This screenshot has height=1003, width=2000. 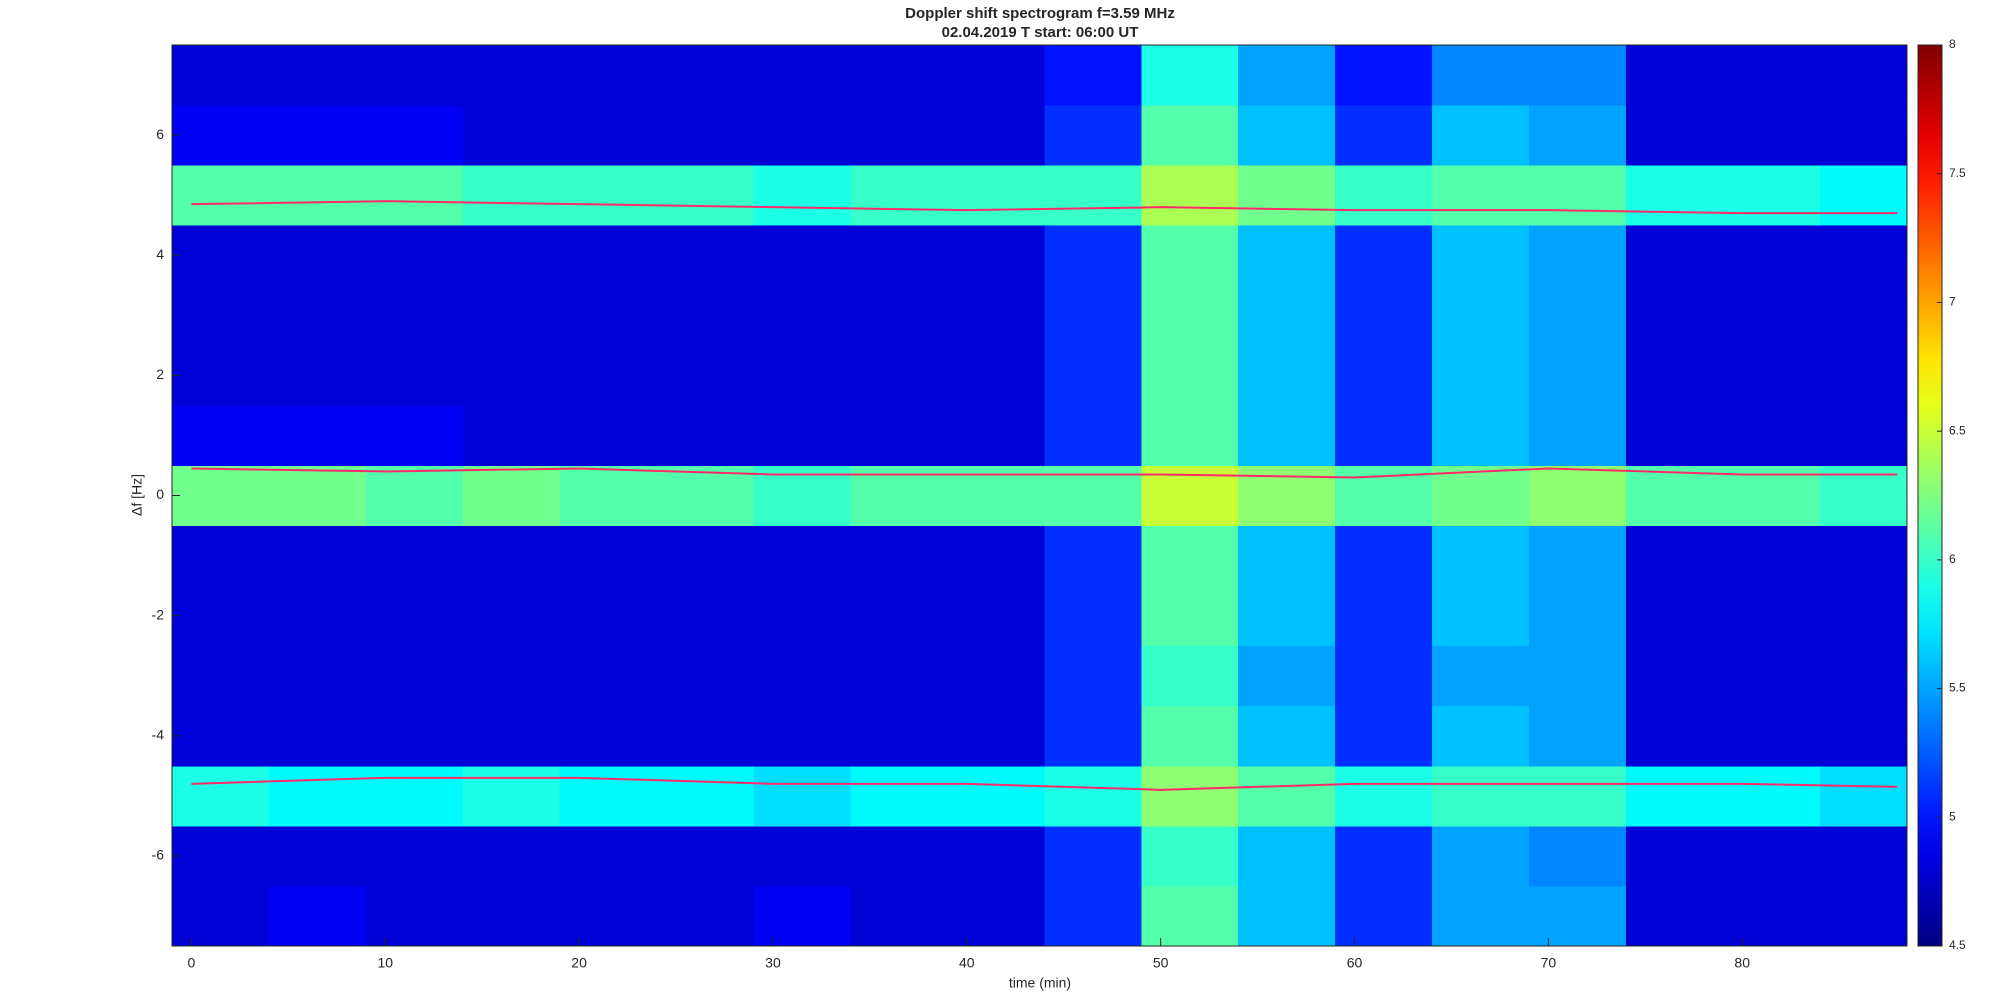 What do you see at coordinates (160, 134) in the screenshot?
I see `y-tick-label: 6` at bounding box center [160, 134].